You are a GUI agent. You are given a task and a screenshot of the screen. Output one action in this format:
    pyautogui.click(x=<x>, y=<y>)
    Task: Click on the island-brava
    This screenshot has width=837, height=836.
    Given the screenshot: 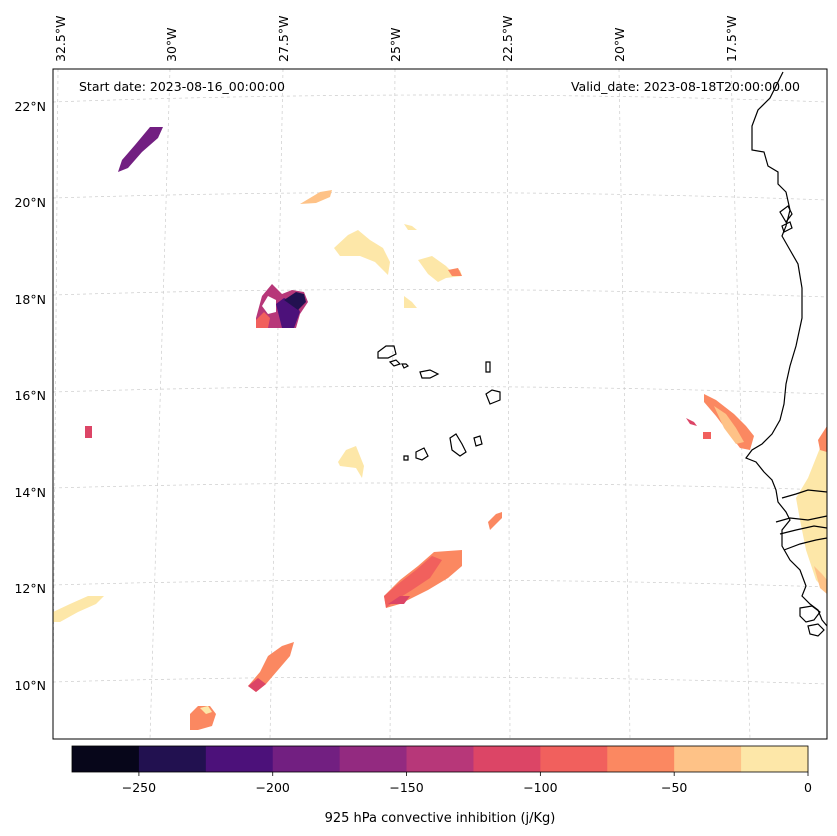 What is the action you would take?
    pyautogui.click(x=406, y=458)
    